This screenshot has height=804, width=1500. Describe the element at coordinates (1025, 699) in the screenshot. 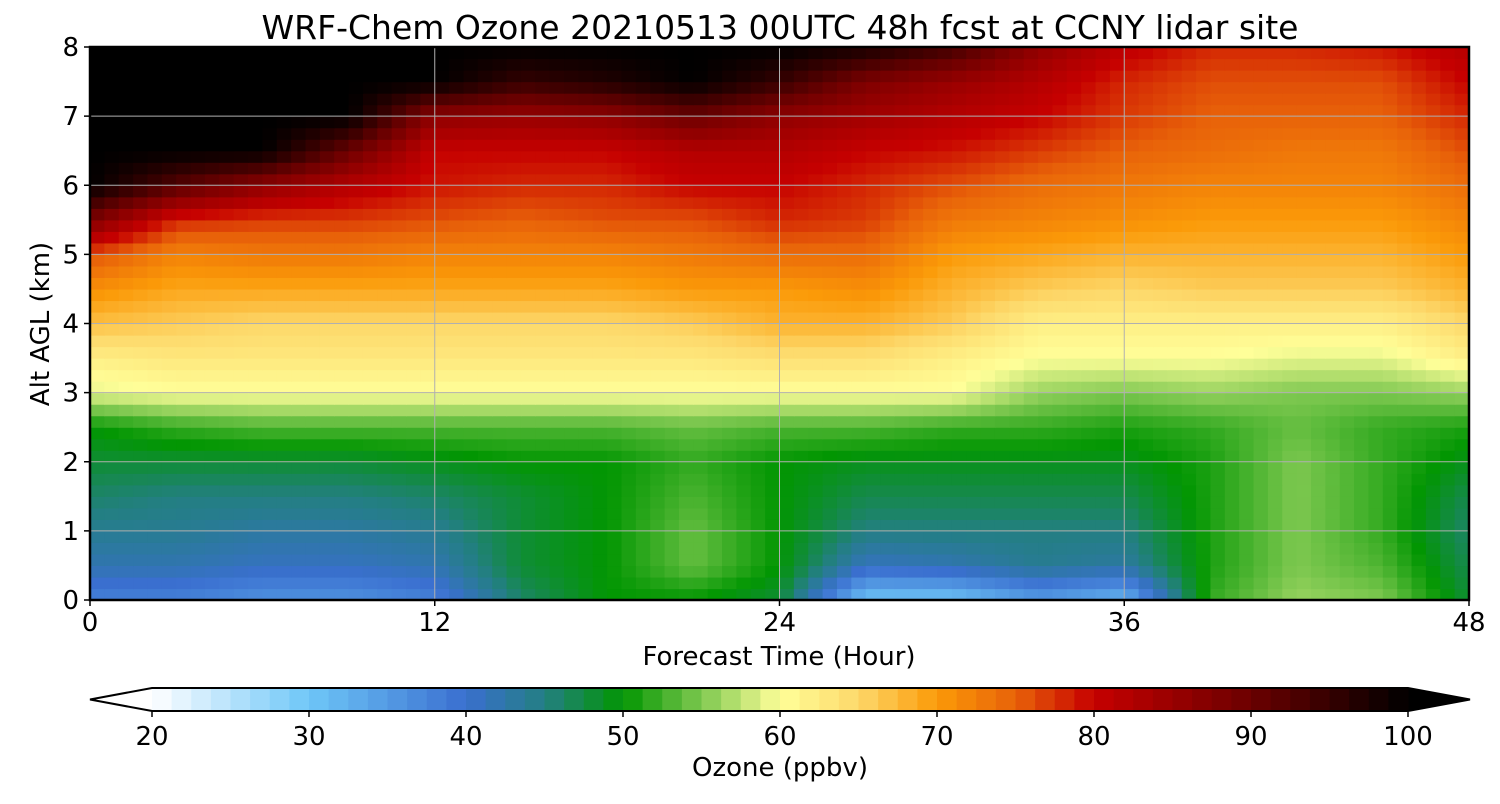

I see `colorbar-swatch` at that location.